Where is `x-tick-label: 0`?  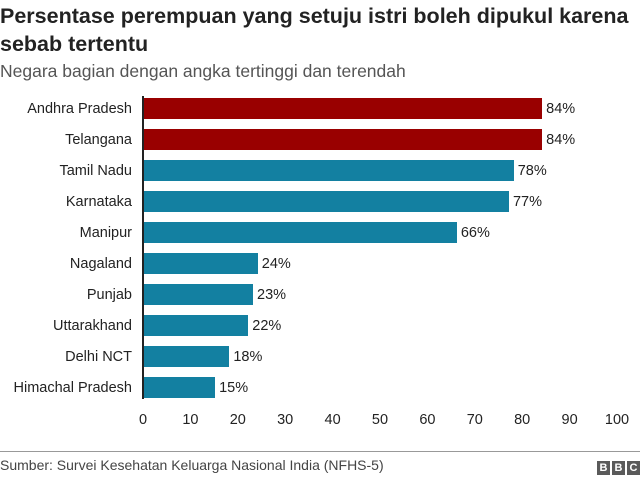
x-tick-label: 0 is located at coordinates (143, 420).